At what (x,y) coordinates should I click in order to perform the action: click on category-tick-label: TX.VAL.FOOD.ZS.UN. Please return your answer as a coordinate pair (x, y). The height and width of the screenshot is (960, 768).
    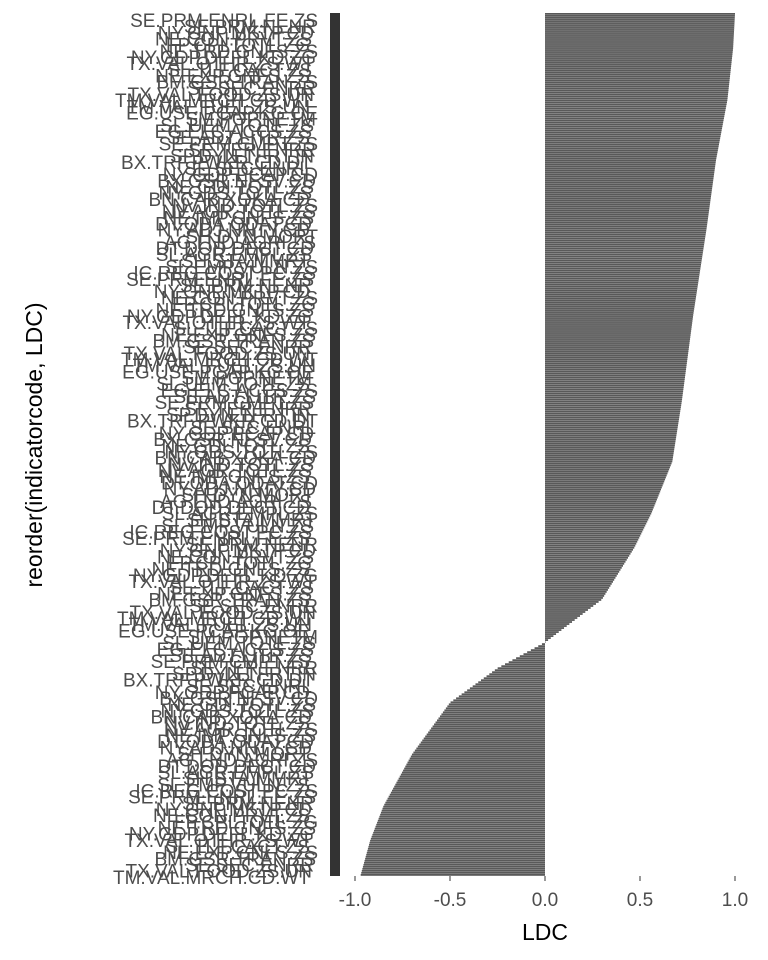
    Looking at the image, I should click on (218, 872).